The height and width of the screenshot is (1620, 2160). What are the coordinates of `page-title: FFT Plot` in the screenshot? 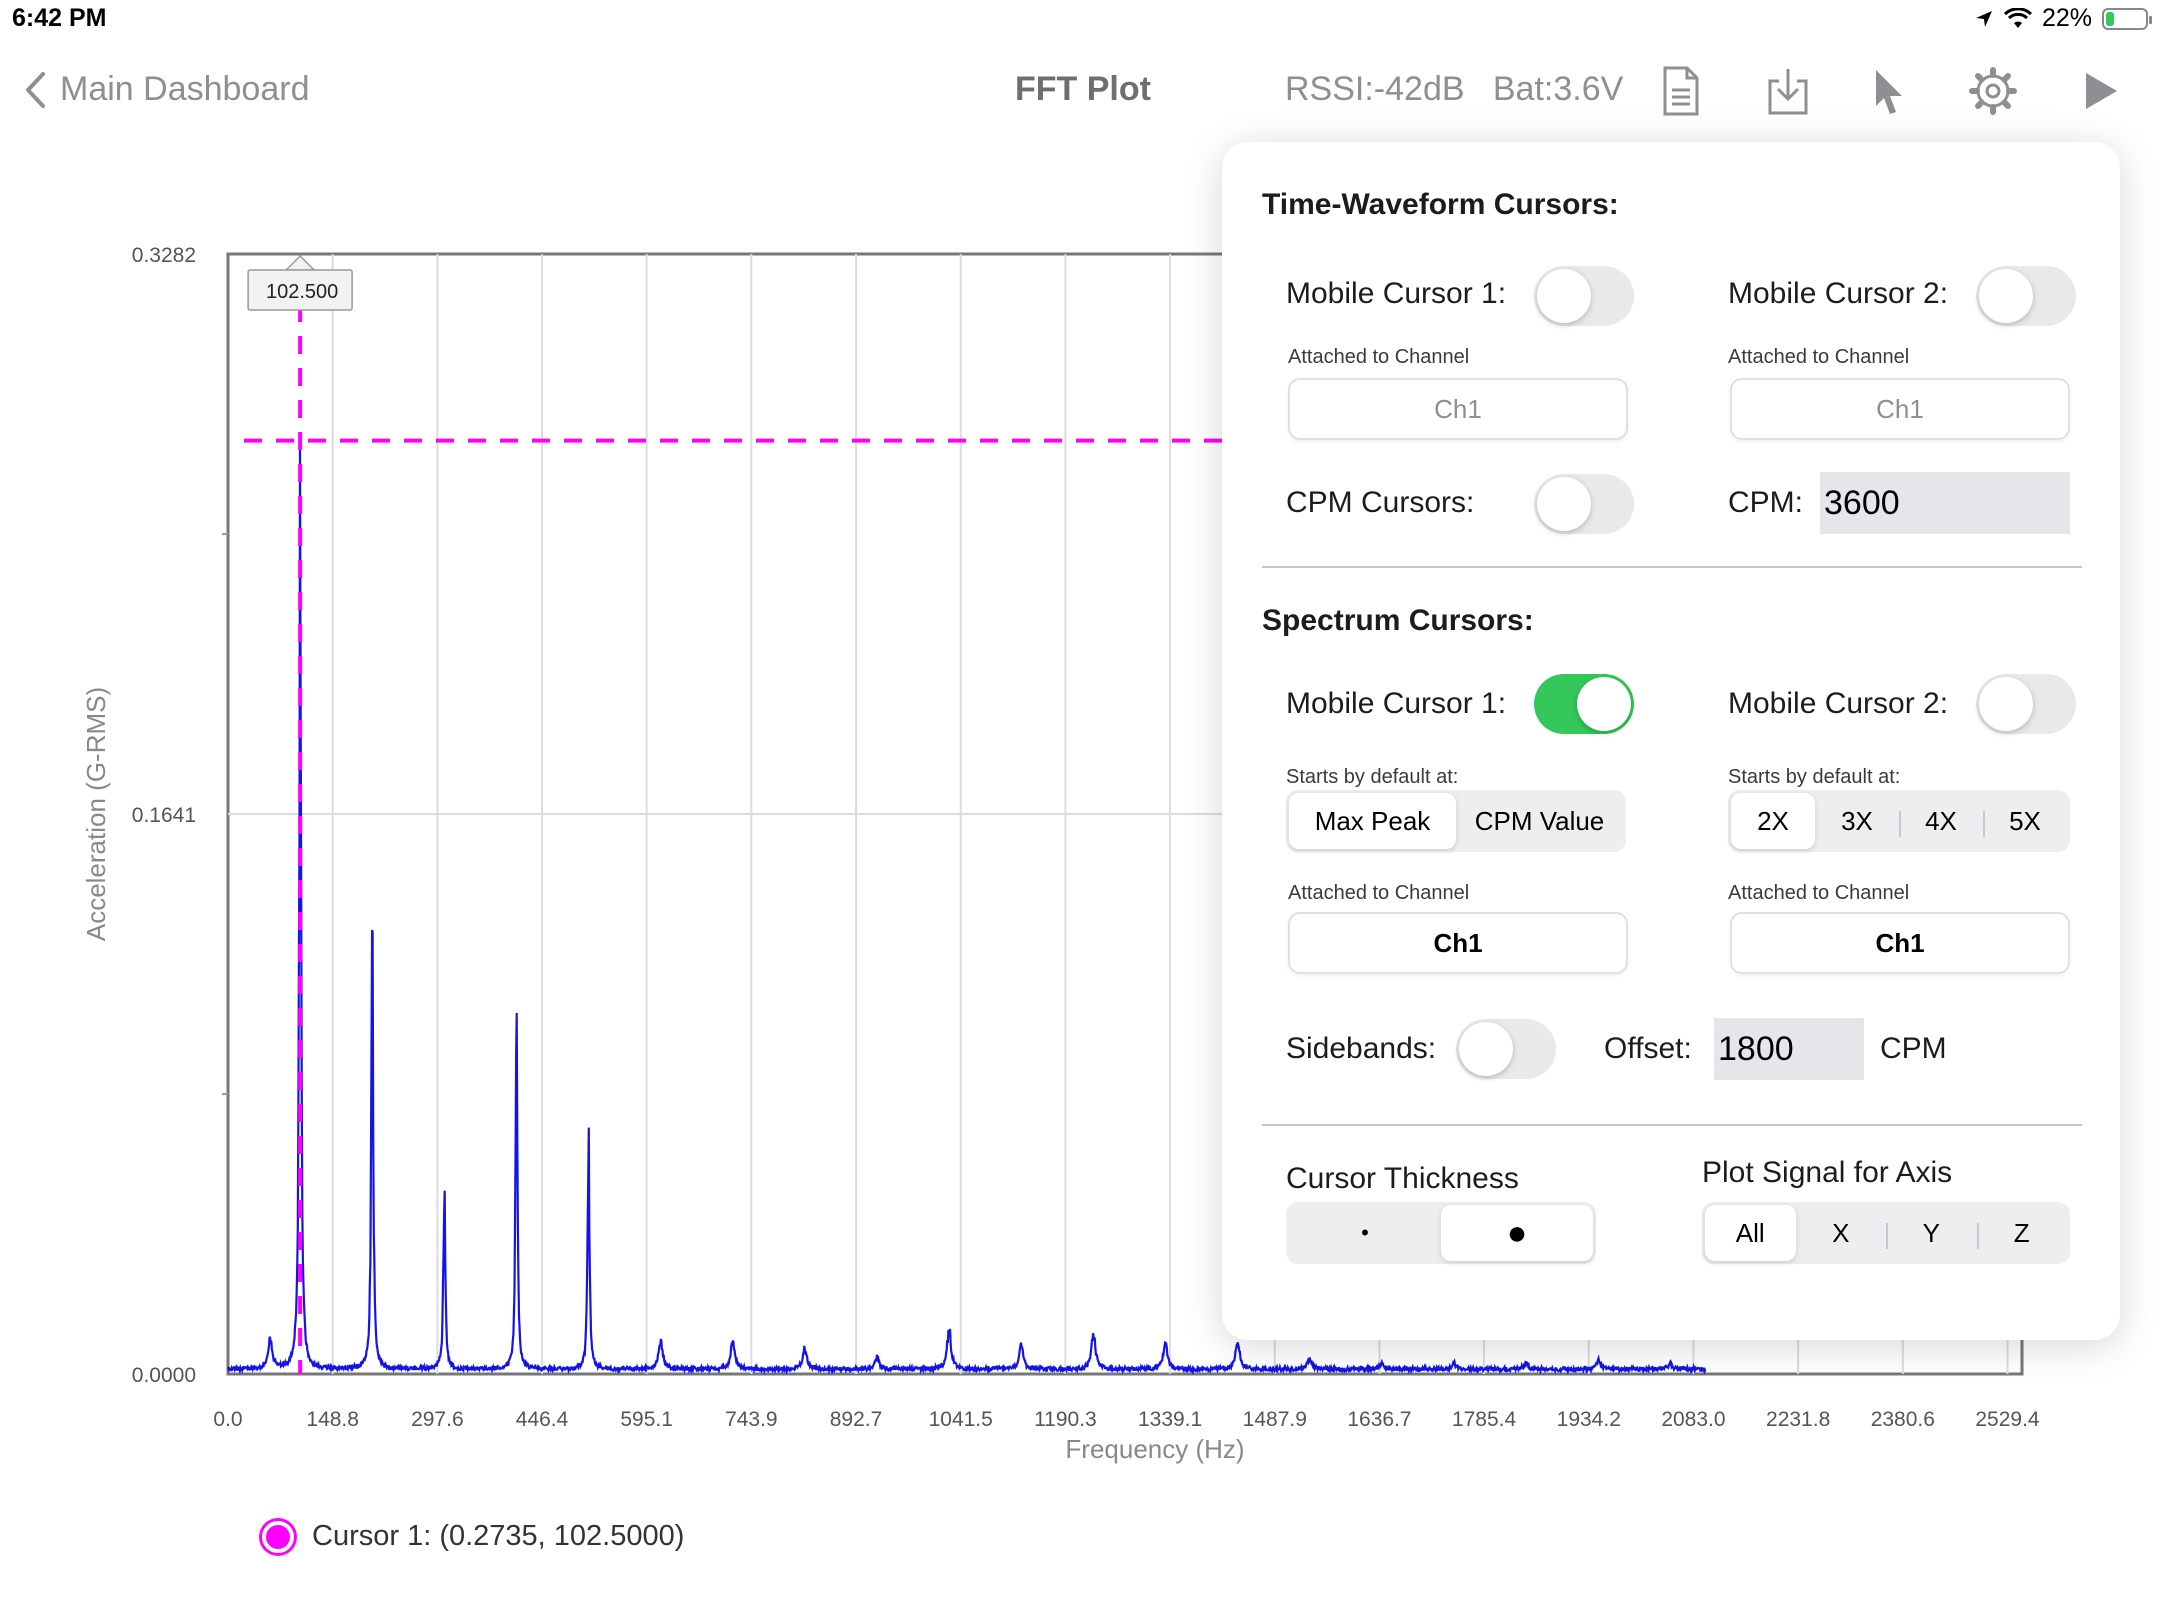 It's located at (1083, 89).